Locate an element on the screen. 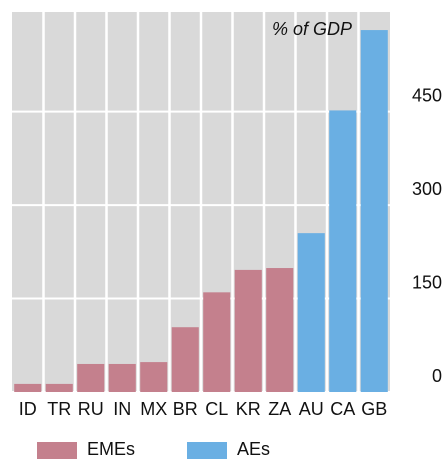 The image size is (447, 469). y-tick-label: 0 is located at coordinates (437, 376).